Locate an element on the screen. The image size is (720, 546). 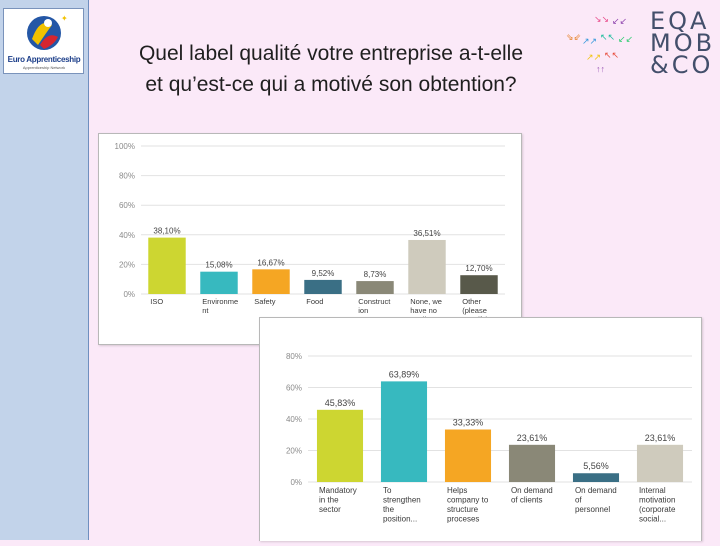
data-label: 8,73% is located at coordinates (375, 274).